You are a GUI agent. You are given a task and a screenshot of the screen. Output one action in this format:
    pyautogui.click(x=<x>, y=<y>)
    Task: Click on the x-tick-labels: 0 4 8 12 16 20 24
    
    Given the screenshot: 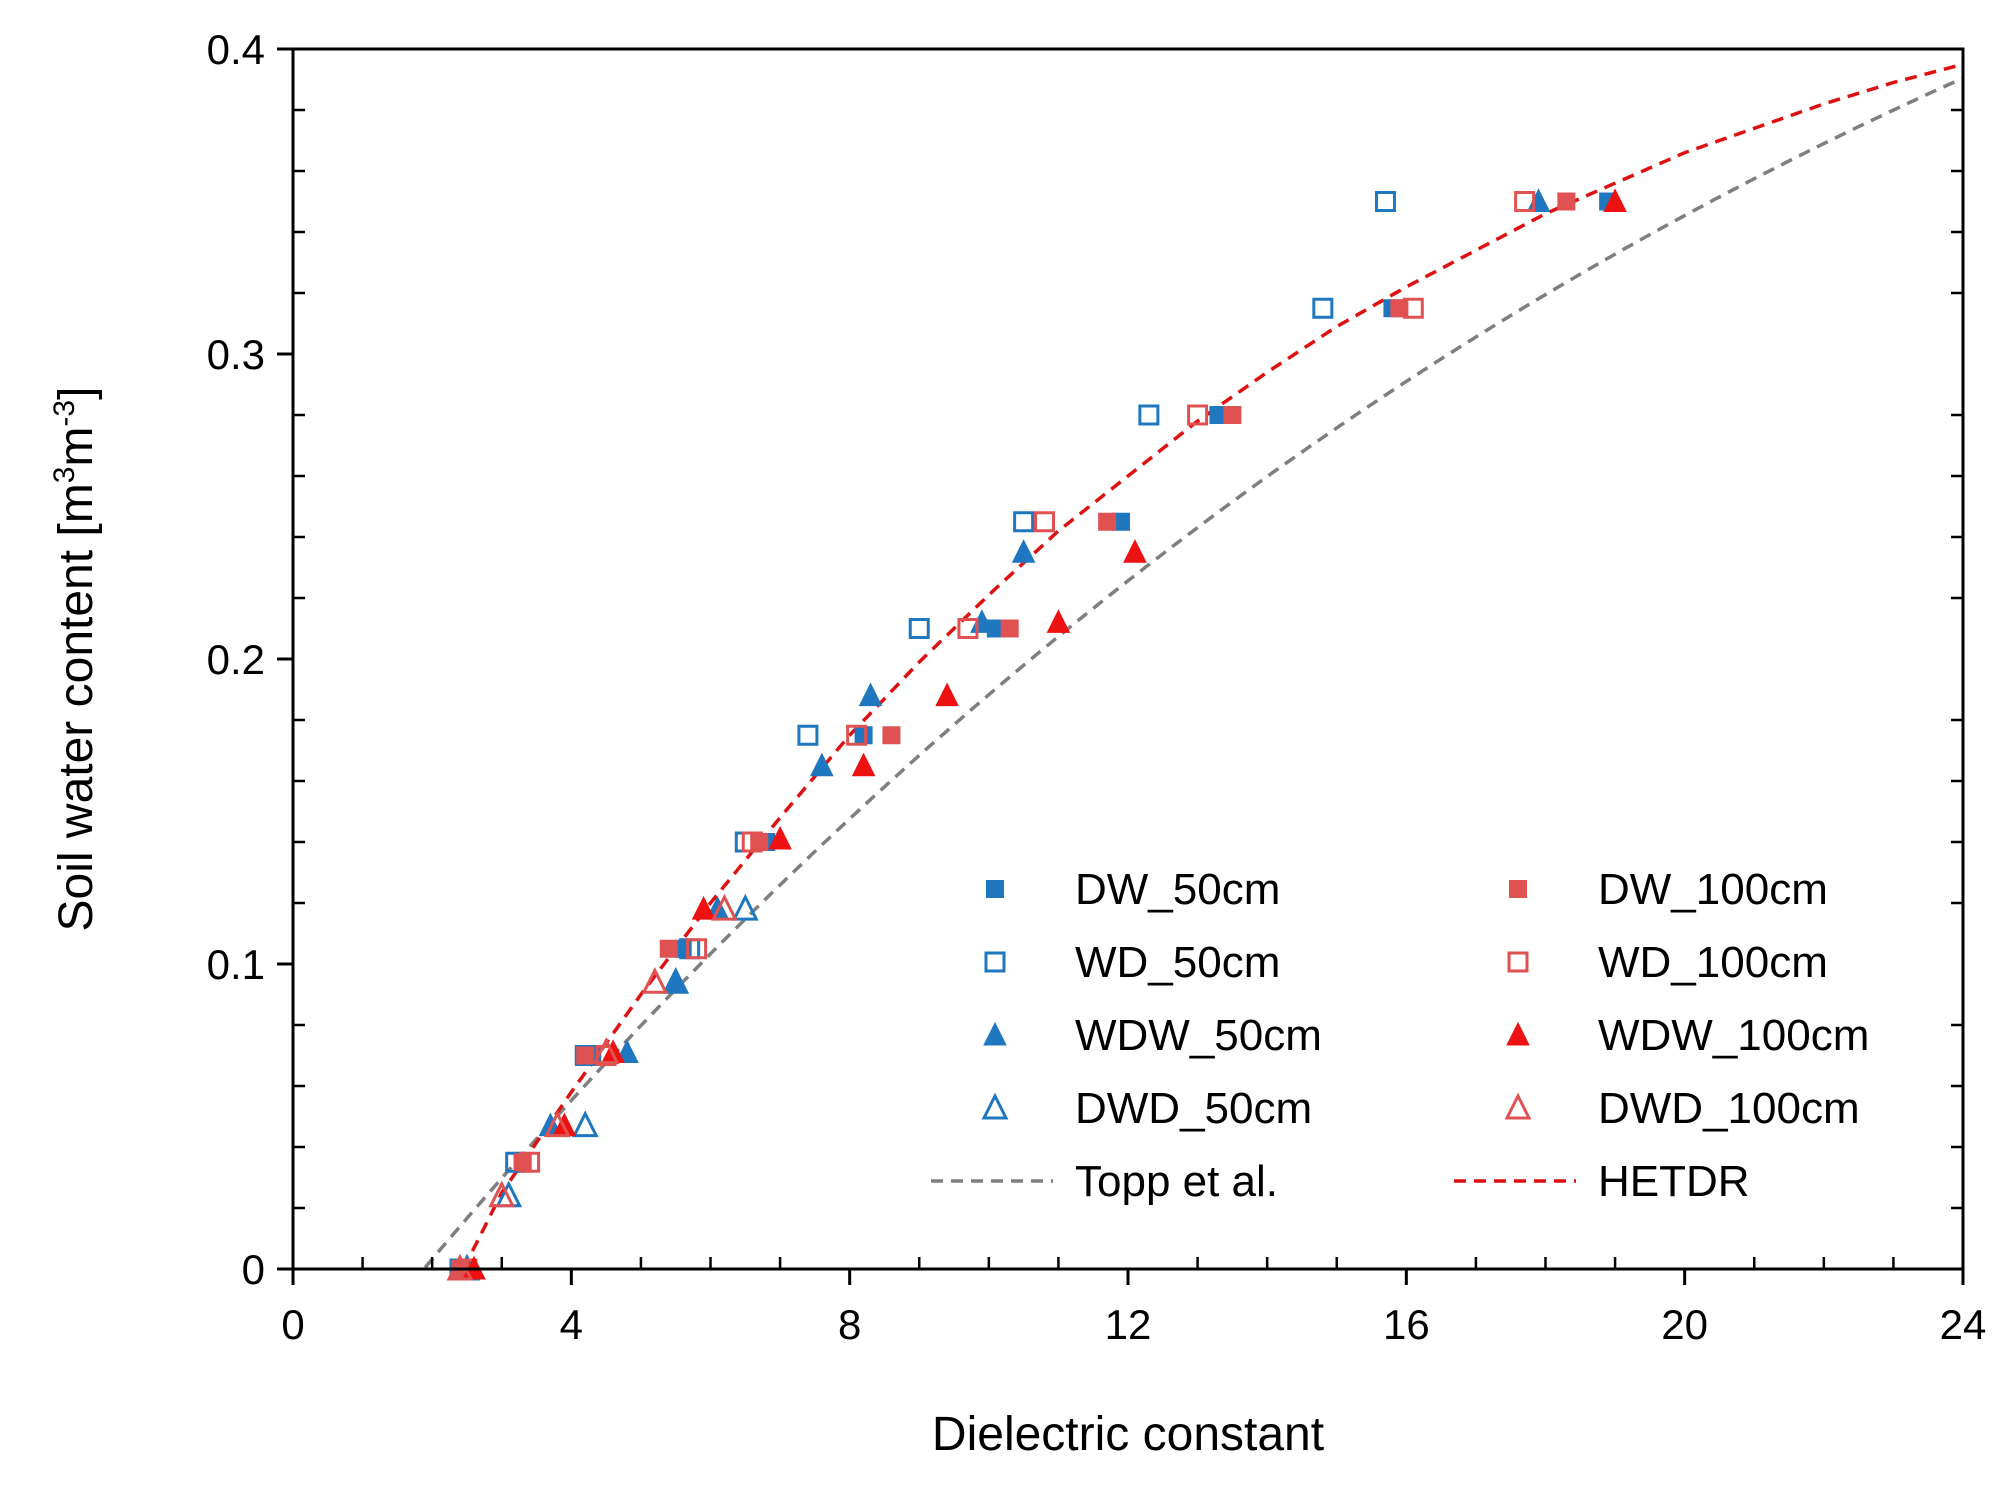 What is the action you would take?
    pyautogui.click(x=1133, y=1324)
    